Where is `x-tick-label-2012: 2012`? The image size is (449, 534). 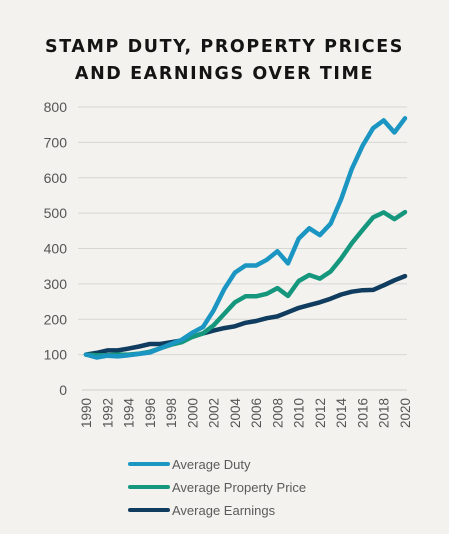
x-tick-label-2012: 2012 is located at coordinates (320, 413).